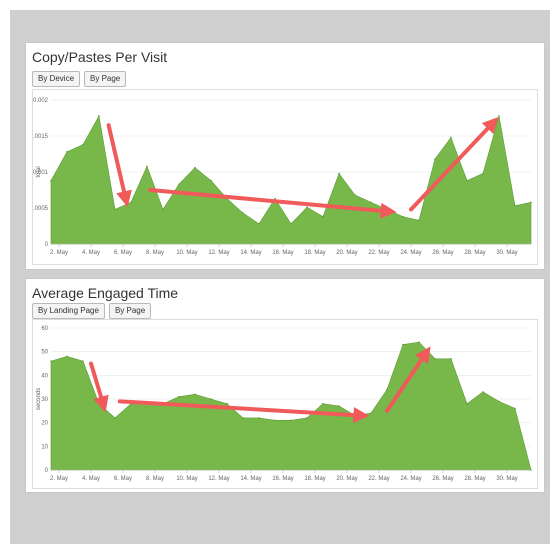  I want to click on toggle-group: By Landing Page By Page, so click(92, 311).